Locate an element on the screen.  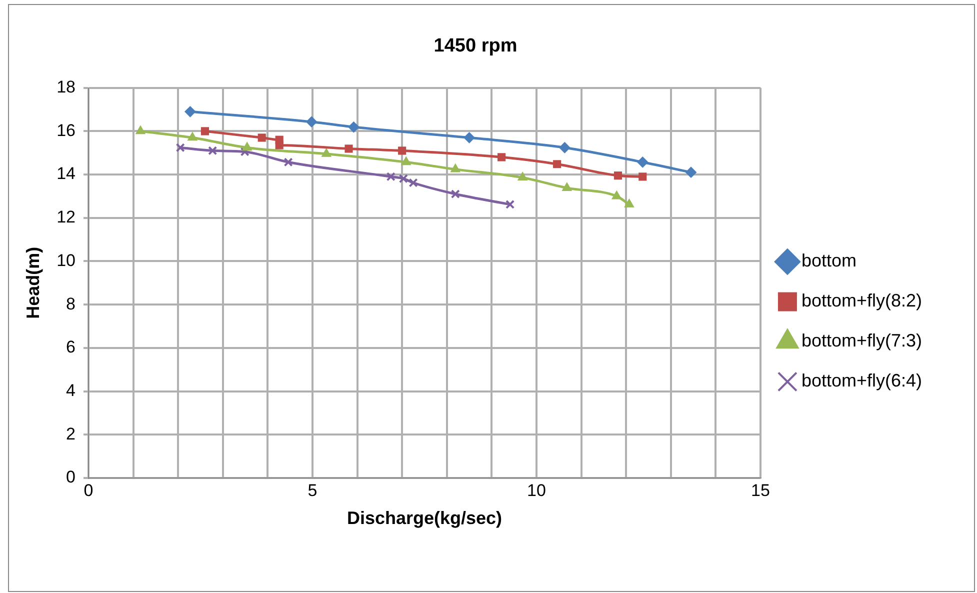
y-tick-label: 4 is located at coordinates (71, 390).